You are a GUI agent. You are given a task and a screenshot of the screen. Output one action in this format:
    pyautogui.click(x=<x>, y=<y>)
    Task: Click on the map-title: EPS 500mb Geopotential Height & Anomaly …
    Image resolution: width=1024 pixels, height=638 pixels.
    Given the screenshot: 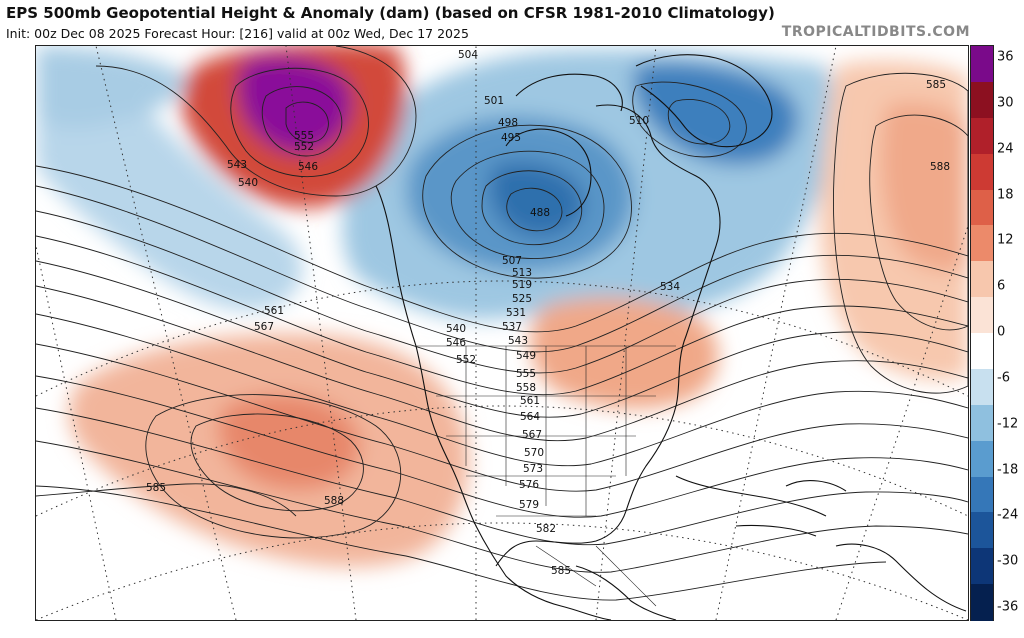 What is the action you would take?
    pyautogui.click(x=390, y=13)
    